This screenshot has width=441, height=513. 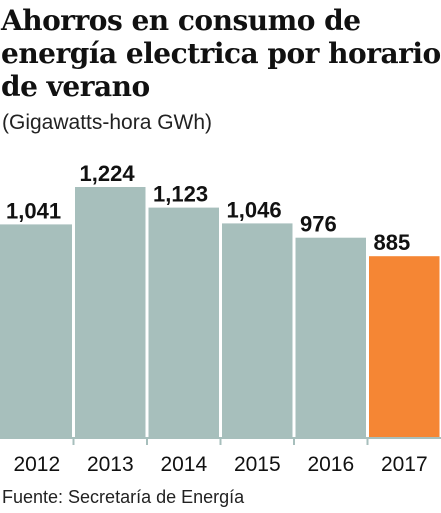 What do you see at coordinates (220, 464) in the screenshot?
I see `category-labels-group: 2012 2013 2014 2015 2016 2017` at bounding box center [220, 464].